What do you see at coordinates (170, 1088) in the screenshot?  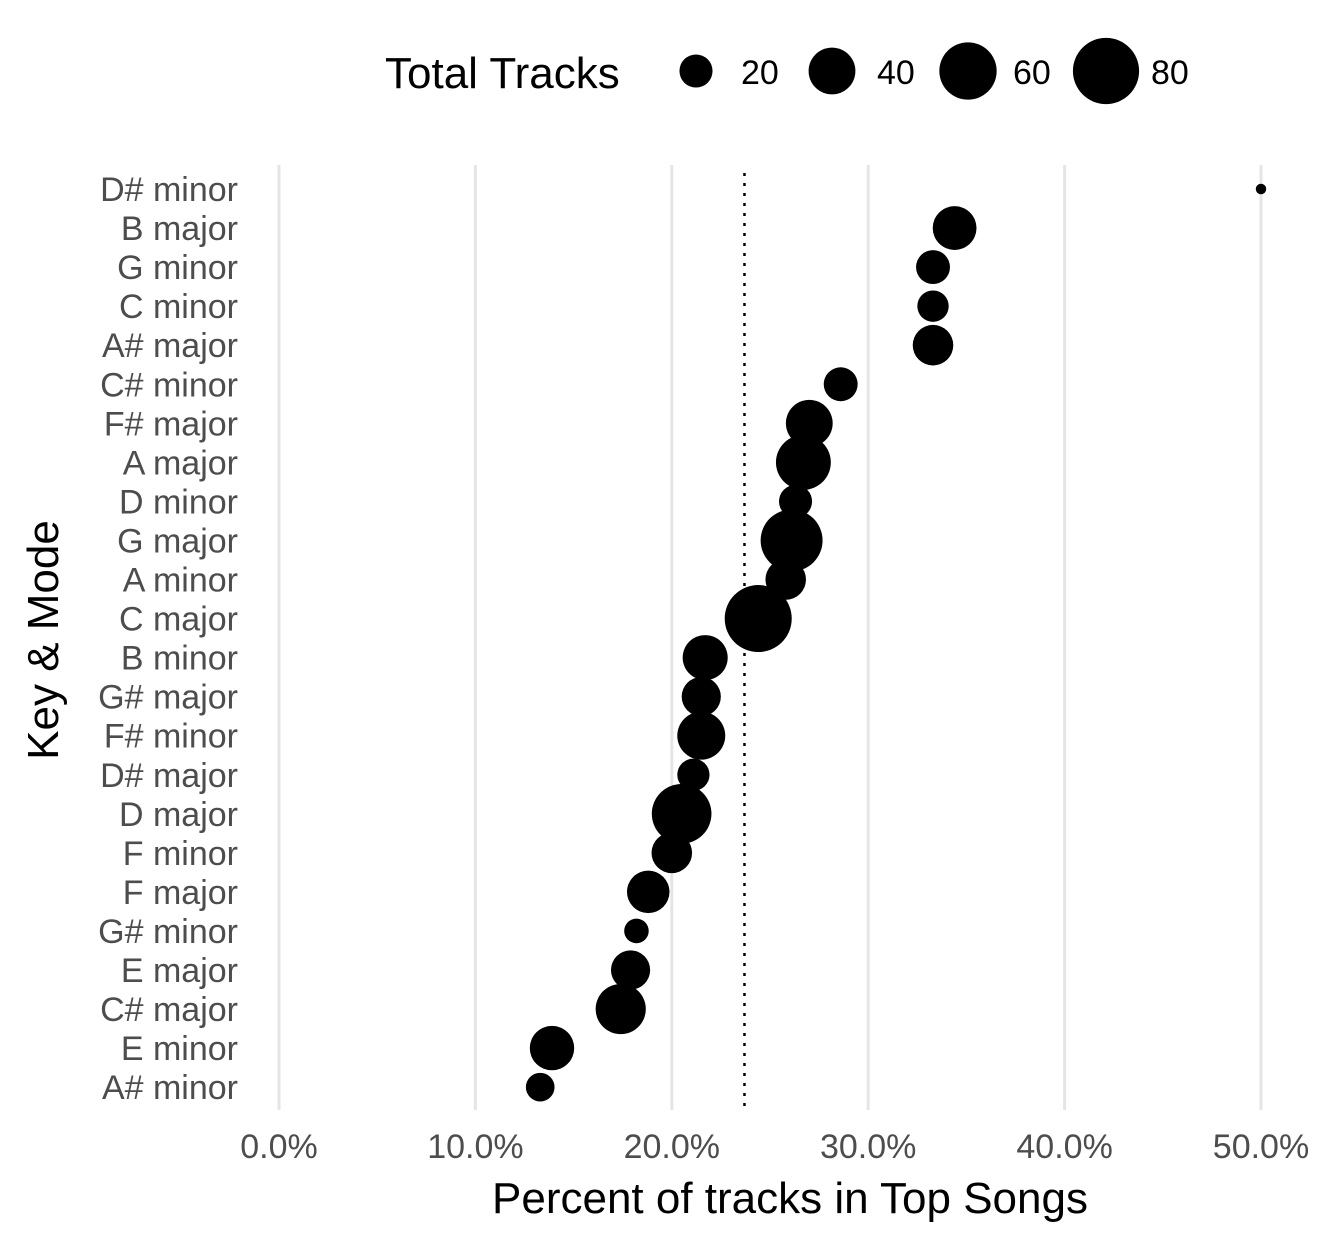 I see `y-tick-label: A# minor` at bounding box center [170, 1088].